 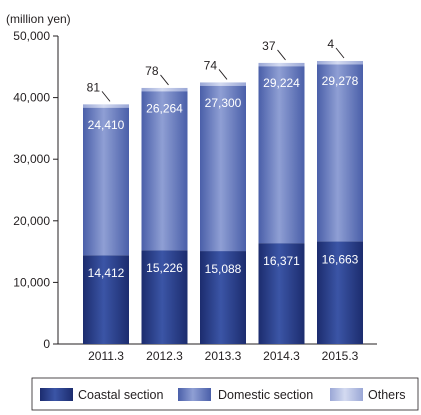 What do you see at coordinates (106, 273) in the screenshot?
I see `data-label: 14,412` at bounding box center [106, 273].